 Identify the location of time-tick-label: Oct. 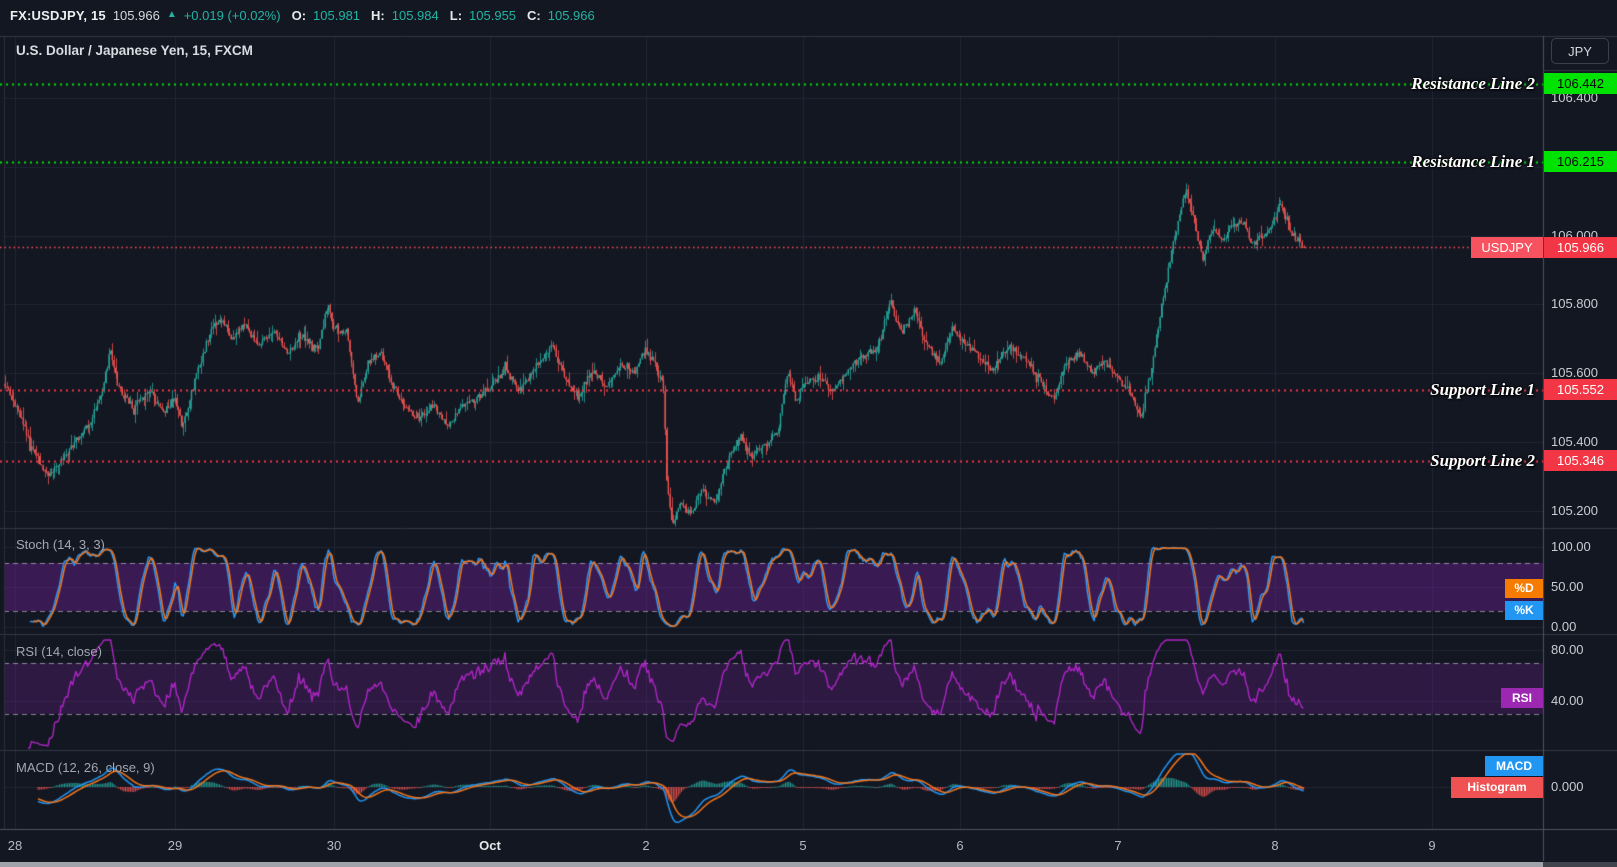
(490, 845).